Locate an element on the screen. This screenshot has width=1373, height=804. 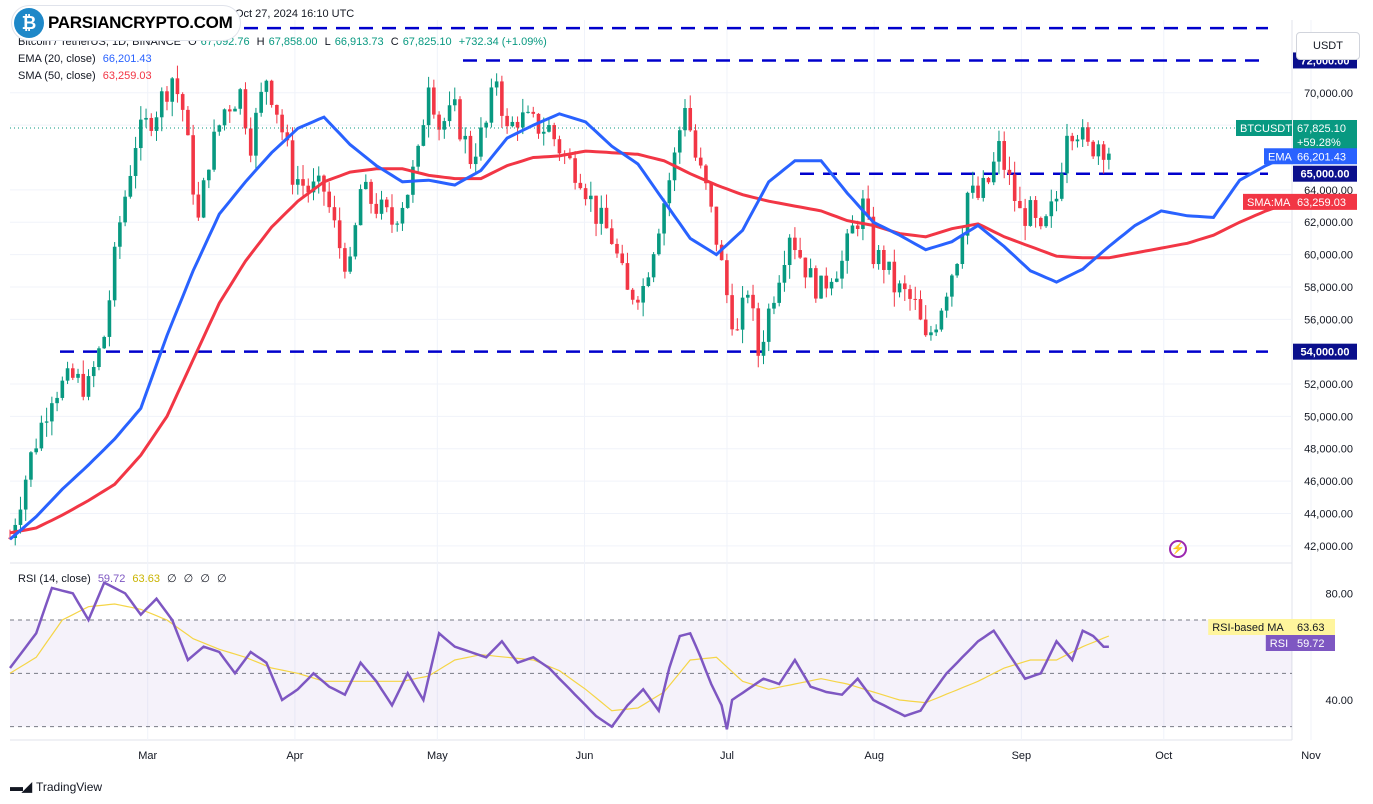
price-tick-label: 50,000.00 is located at coordinates (1328, 417).